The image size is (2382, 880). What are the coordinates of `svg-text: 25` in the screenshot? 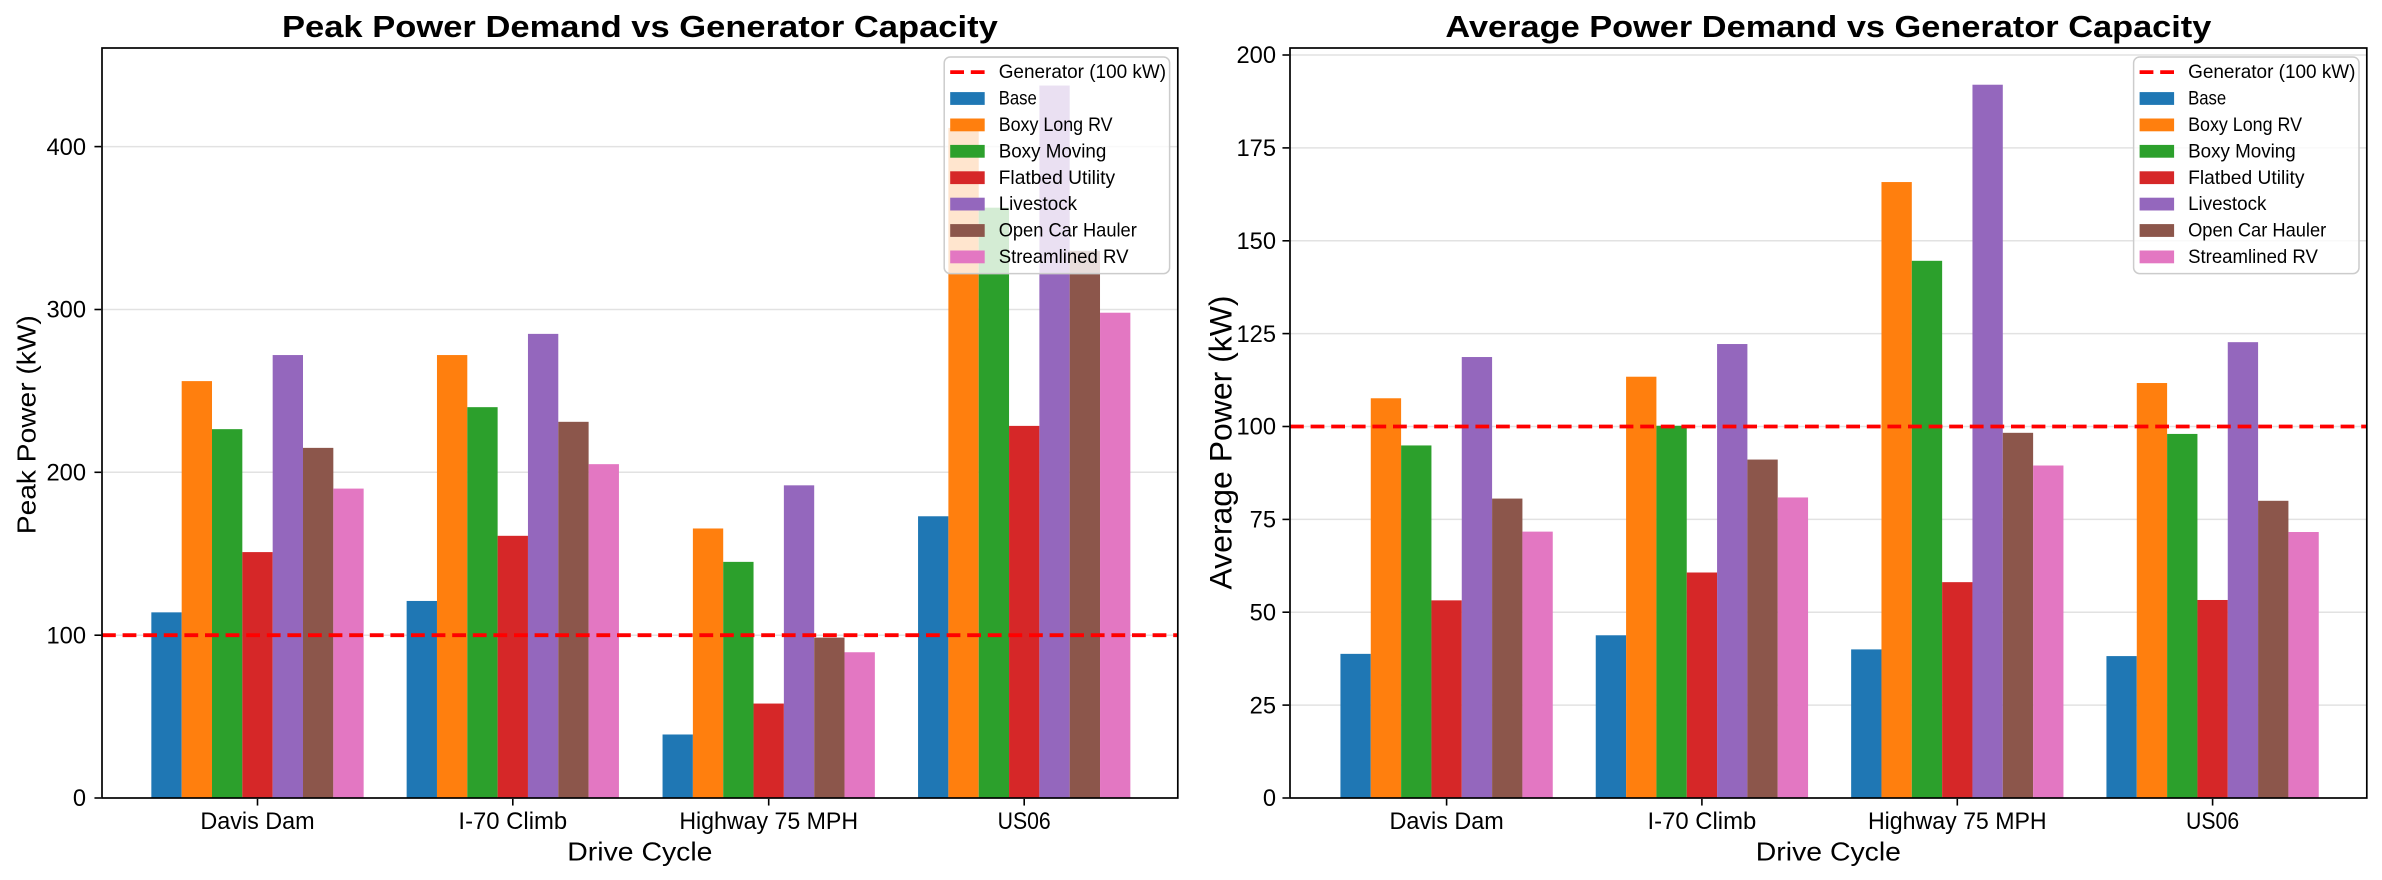 It's located at (1263, 706).